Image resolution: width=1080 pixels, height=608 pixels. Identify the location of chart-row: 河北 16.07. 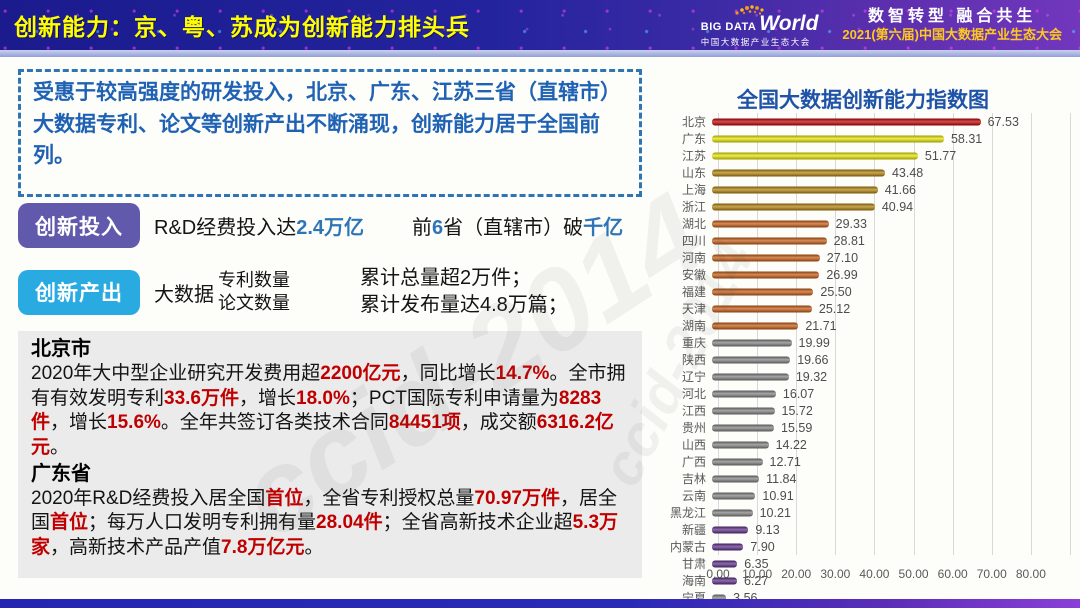
(865, 393).